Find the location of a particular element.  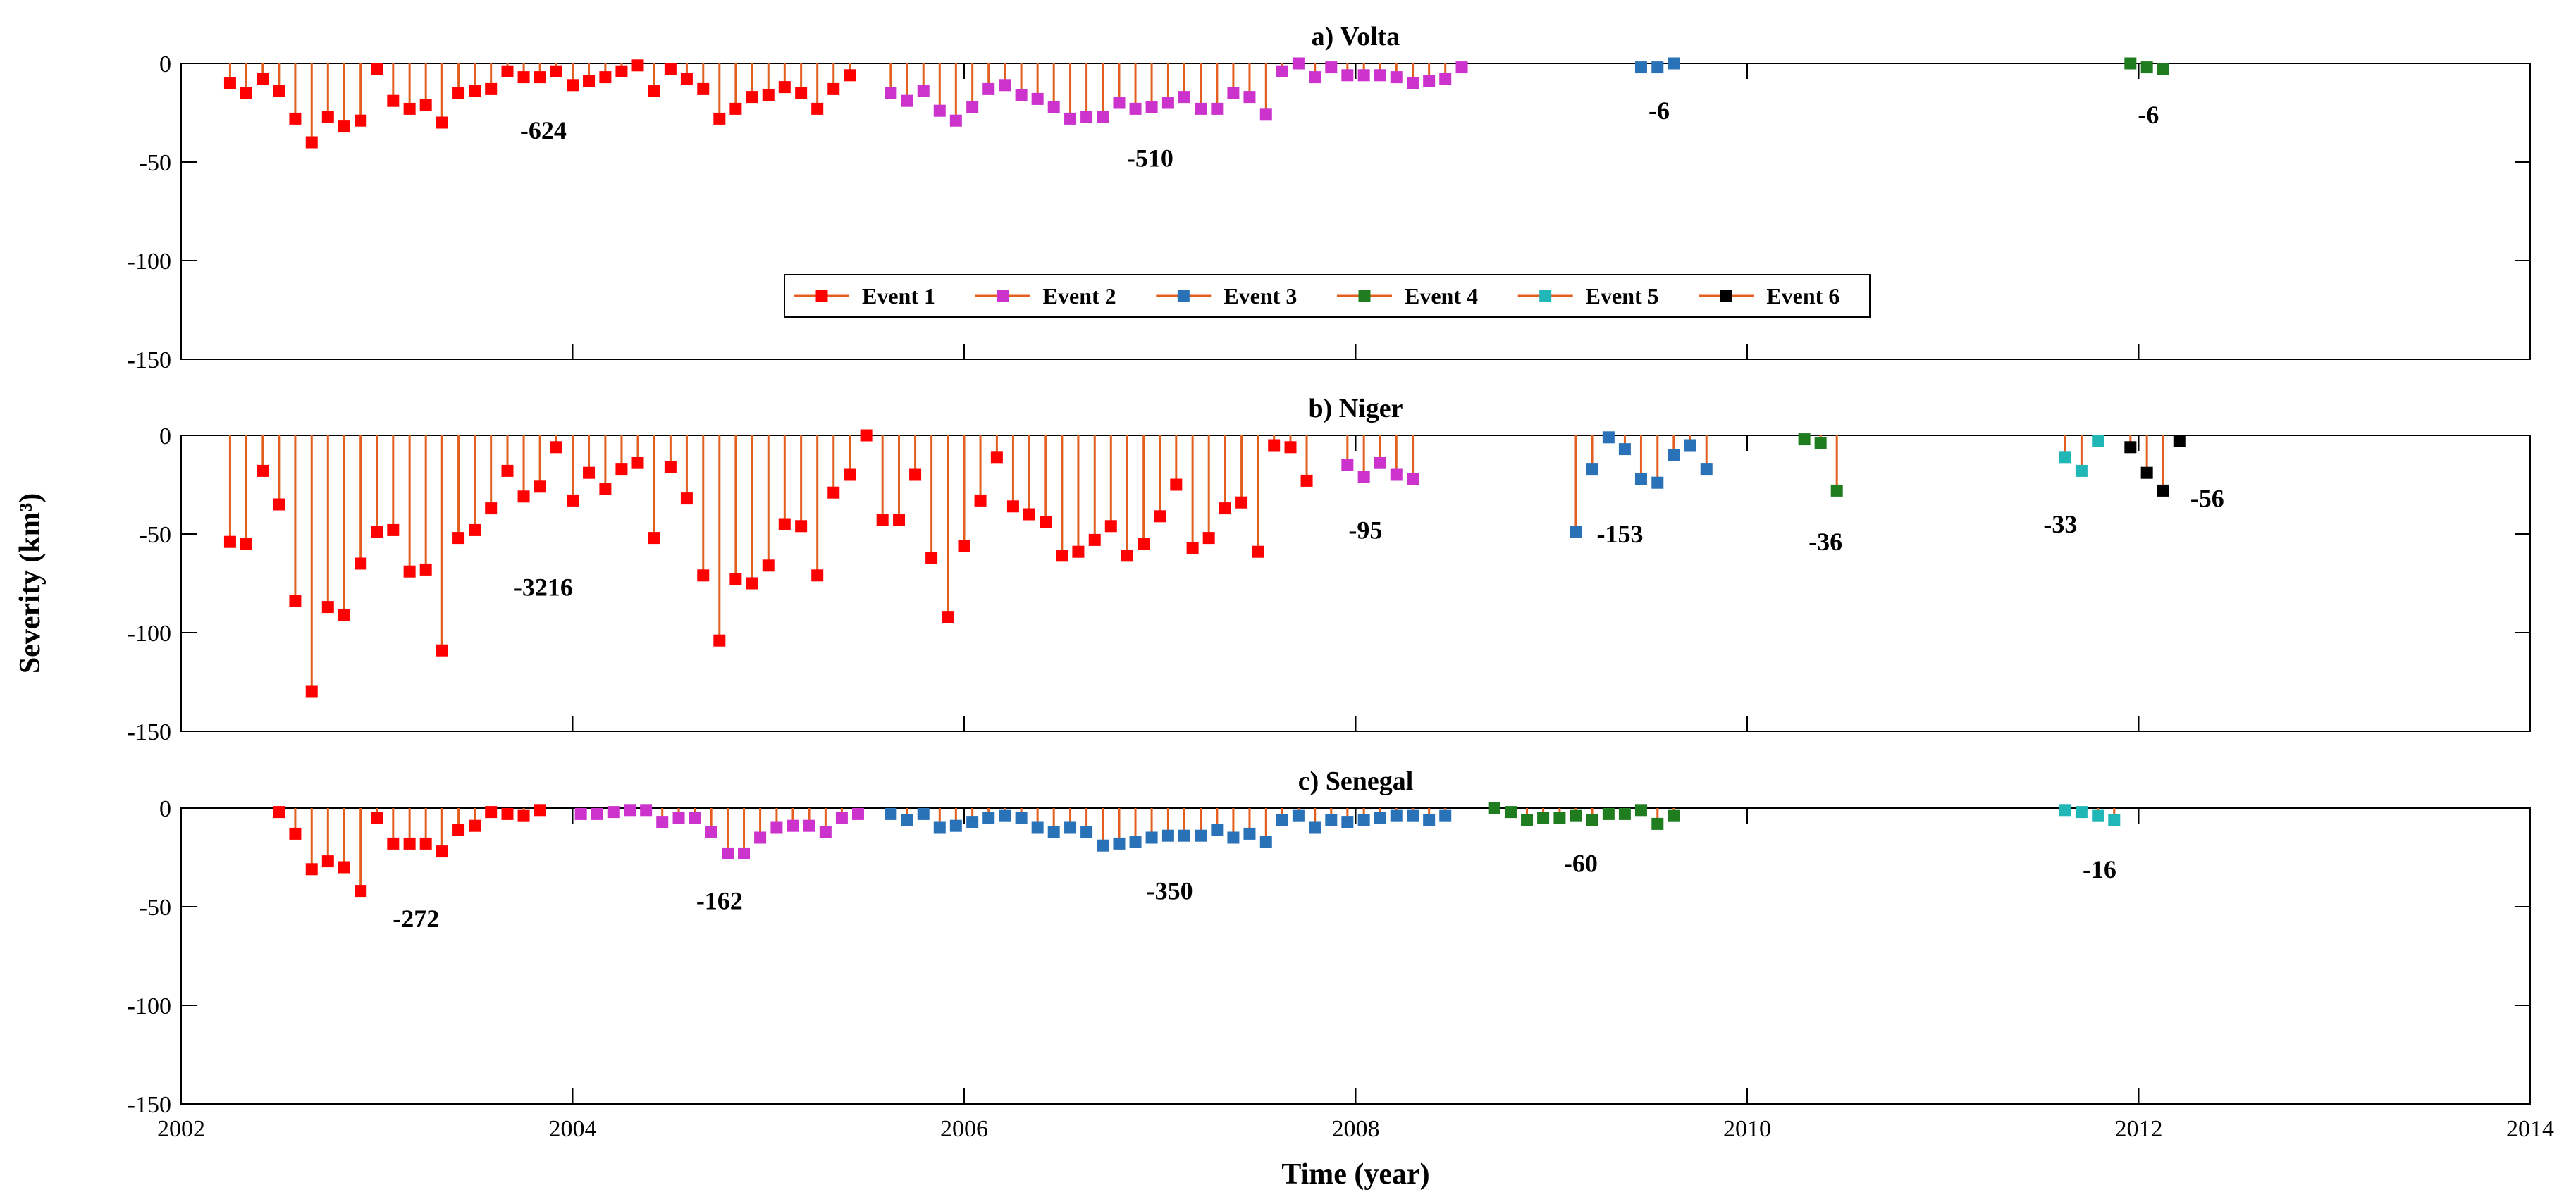

legend-label: Event 4 is located at coordinates (1441, 296).